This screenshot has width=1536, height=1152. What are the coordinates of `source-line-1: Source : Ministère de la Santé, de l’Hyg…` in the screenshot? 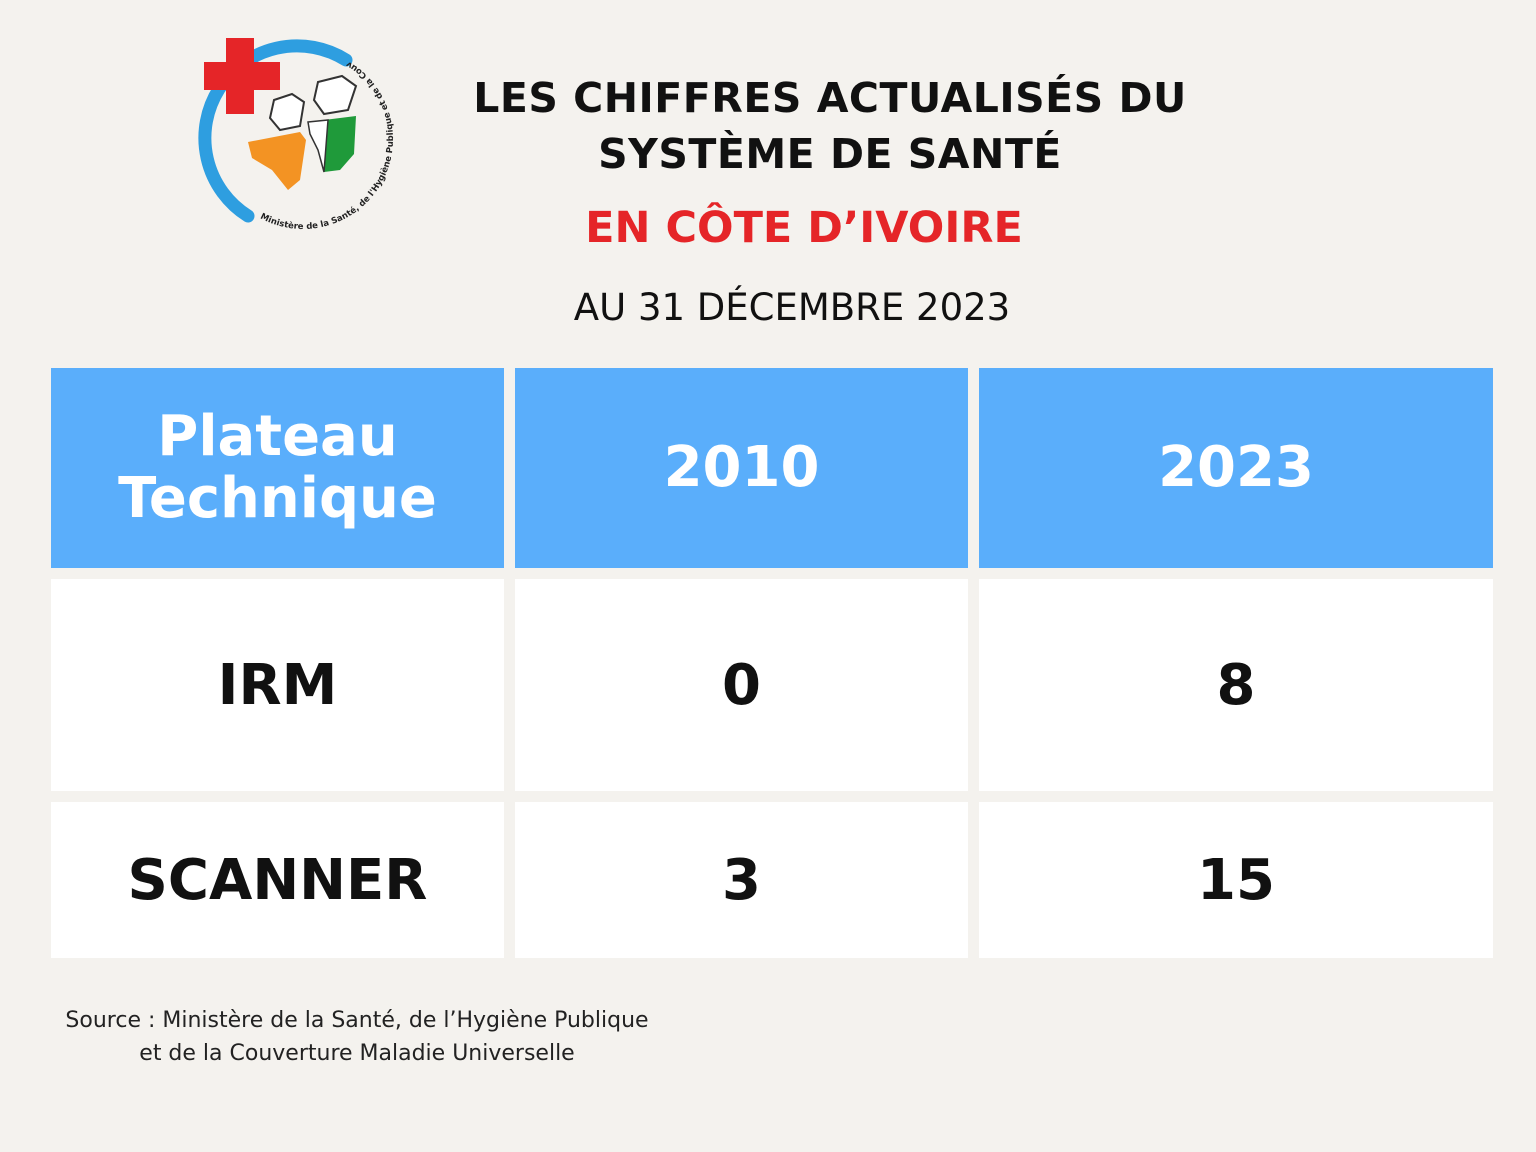 It's located at (357, 1020).